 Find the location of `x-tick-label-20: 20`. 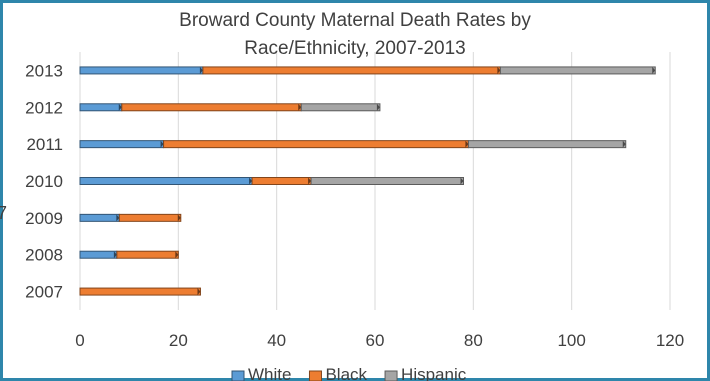

x-tick-label-20: 20 is located at coordinates (178, 340).